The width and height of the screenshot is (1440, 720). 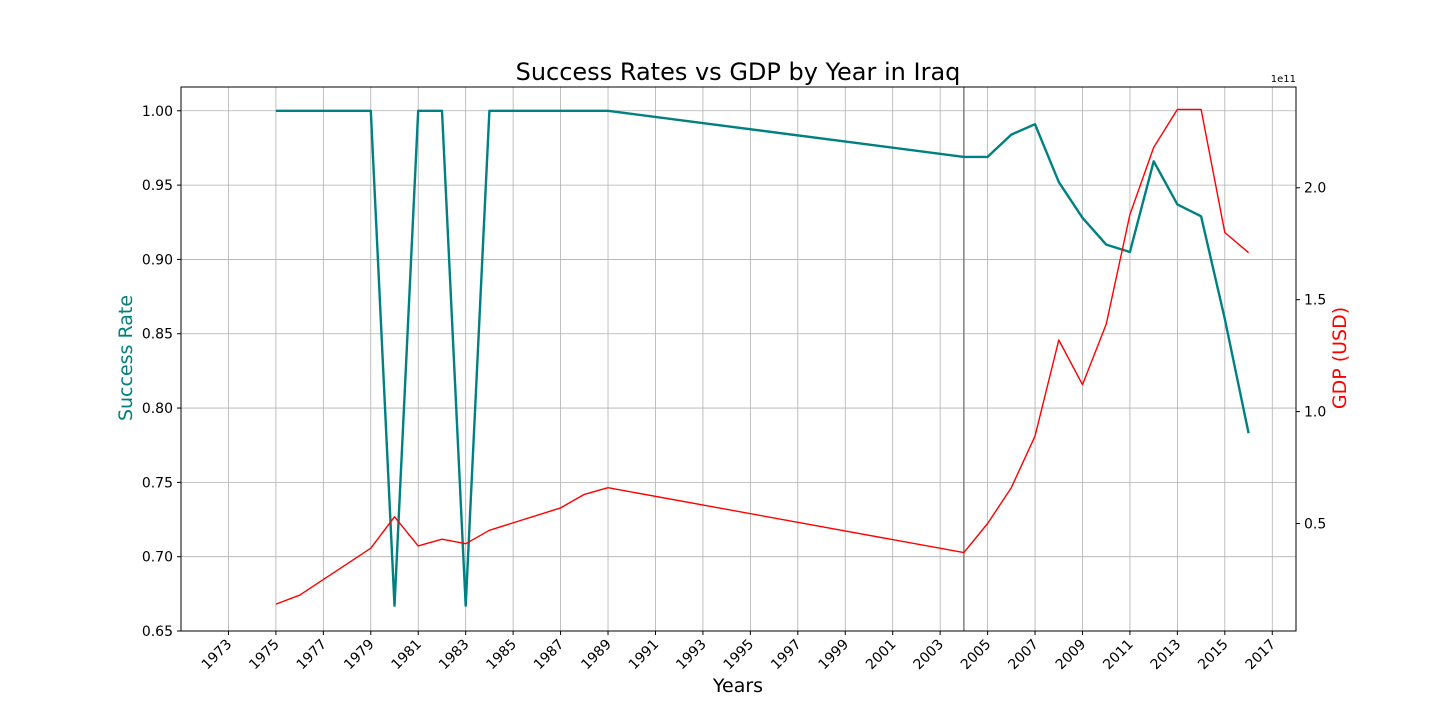 I want to click on y2-tick-label: 2.0, so click(x=1315, y=189).